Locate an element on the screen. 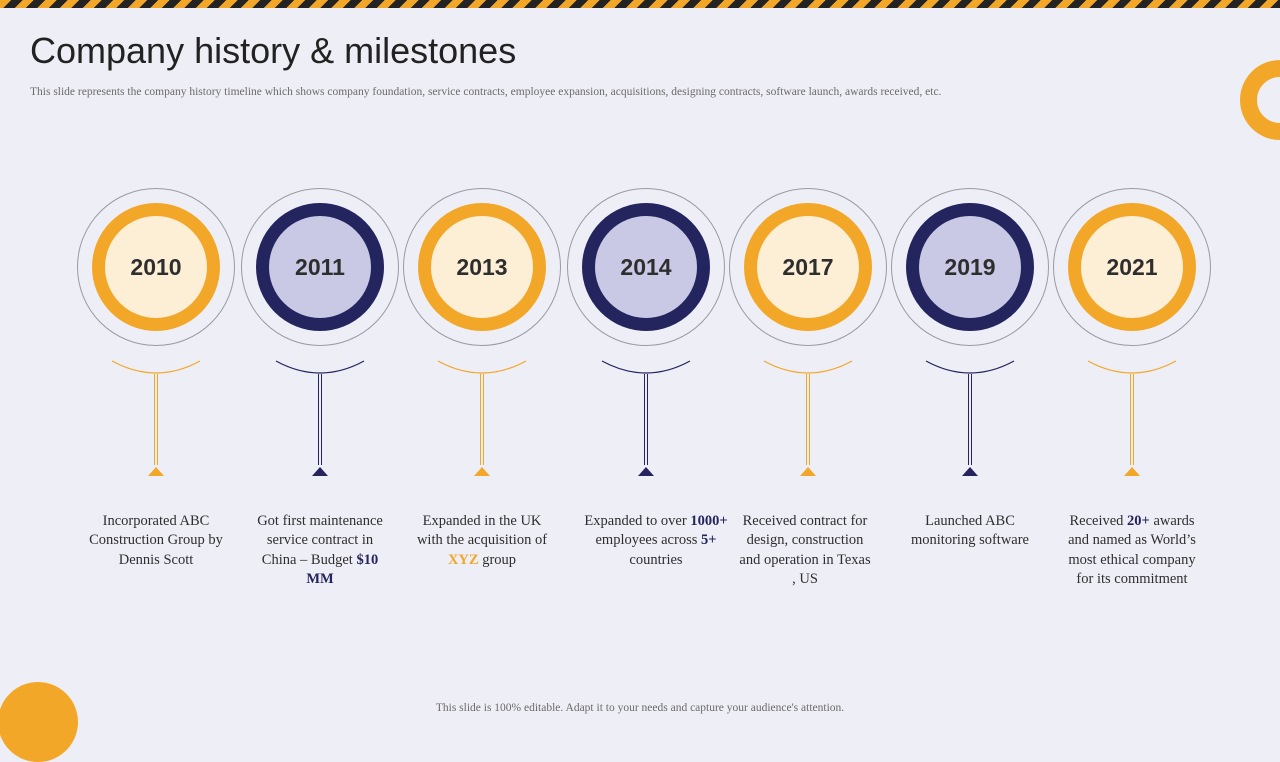 The height and width of the screenshot is (762, 1280). milestone-year-circle: 2010 is located at coordinates (156, 267).